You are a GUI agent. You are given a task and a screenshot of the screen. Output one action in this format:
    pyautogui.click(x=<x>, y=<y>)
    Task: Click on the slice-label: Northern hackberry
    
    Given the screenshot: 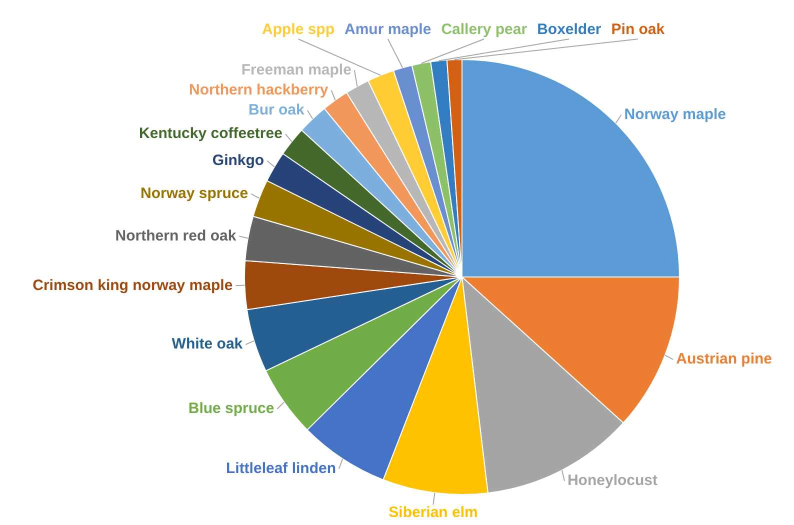 What is the action you would take?
    pyautogui.click(x=259, y=89)
    